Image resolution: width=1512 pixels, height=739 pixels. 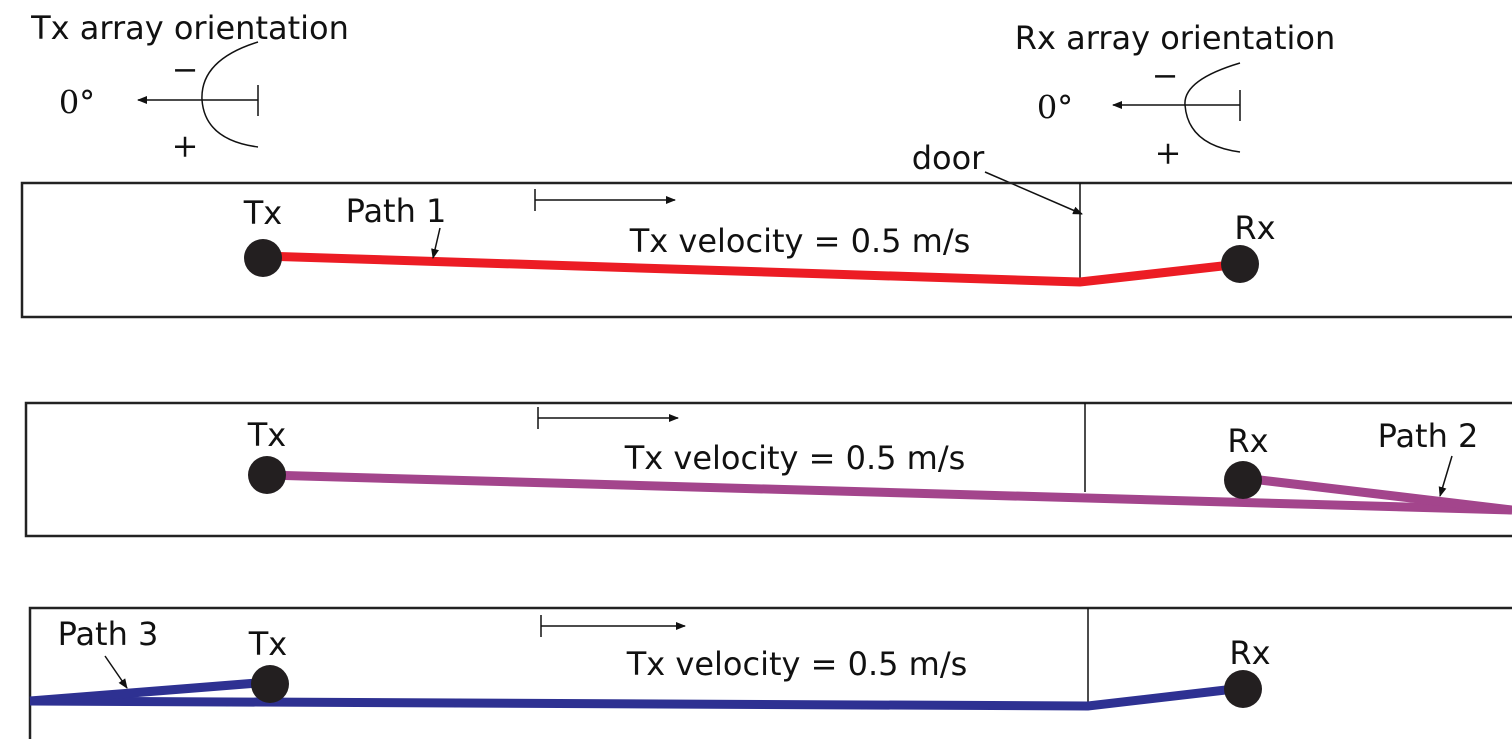 I want to click on path-label: Path 3, so click(x=108, y=634).